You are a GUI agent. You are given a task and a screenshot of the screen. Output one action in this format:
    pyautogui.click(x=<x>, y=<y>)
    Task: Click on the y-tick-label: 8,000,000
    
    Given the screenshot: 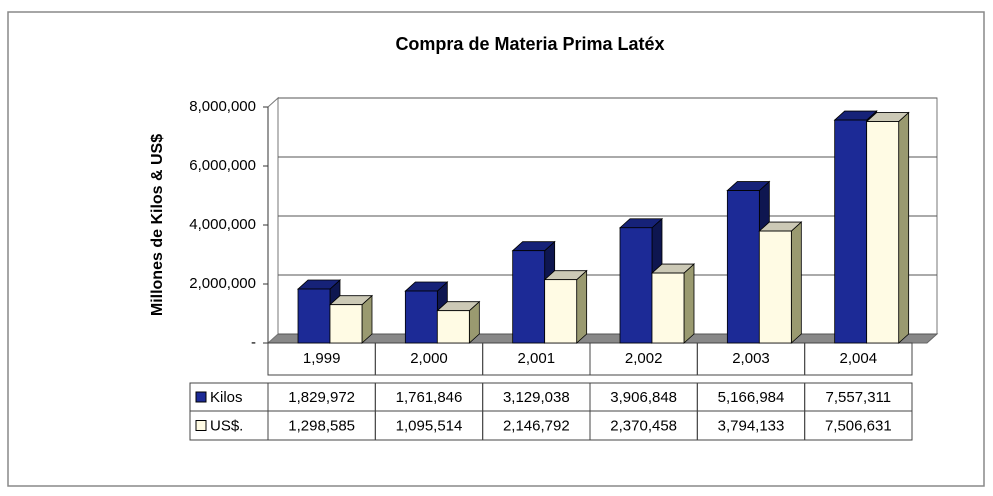 What is the action you would take?
    pyautogui.click(x=222, y=106)
    